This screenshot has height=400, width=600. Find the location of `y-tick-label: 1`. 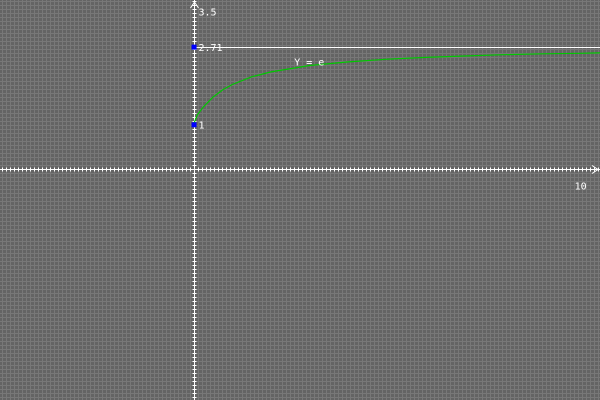

y-tick-label: 1 is located at coordinates (202, 125).